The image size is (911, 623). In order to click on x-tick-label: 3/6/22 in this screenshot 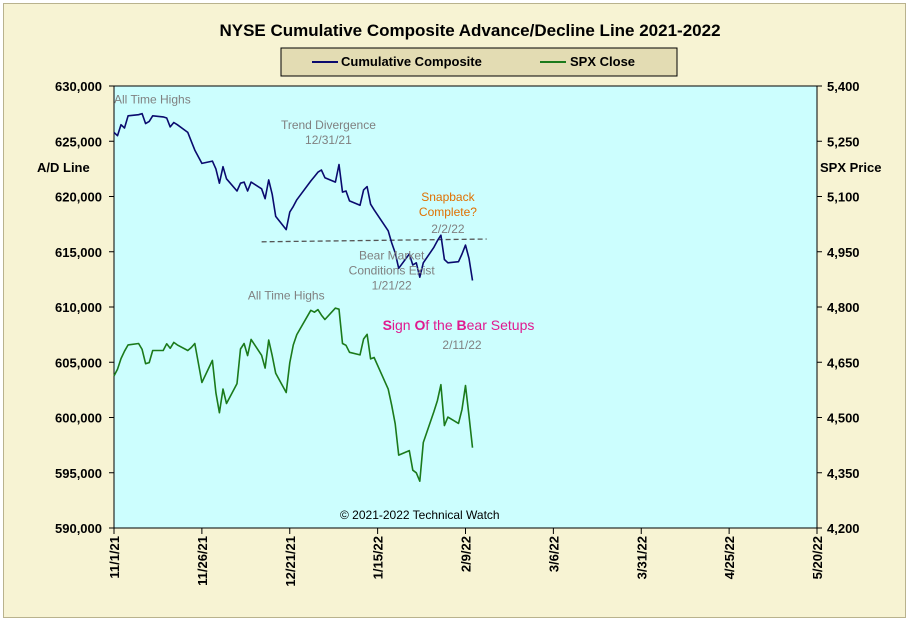, I will do `click(553, 554)`.